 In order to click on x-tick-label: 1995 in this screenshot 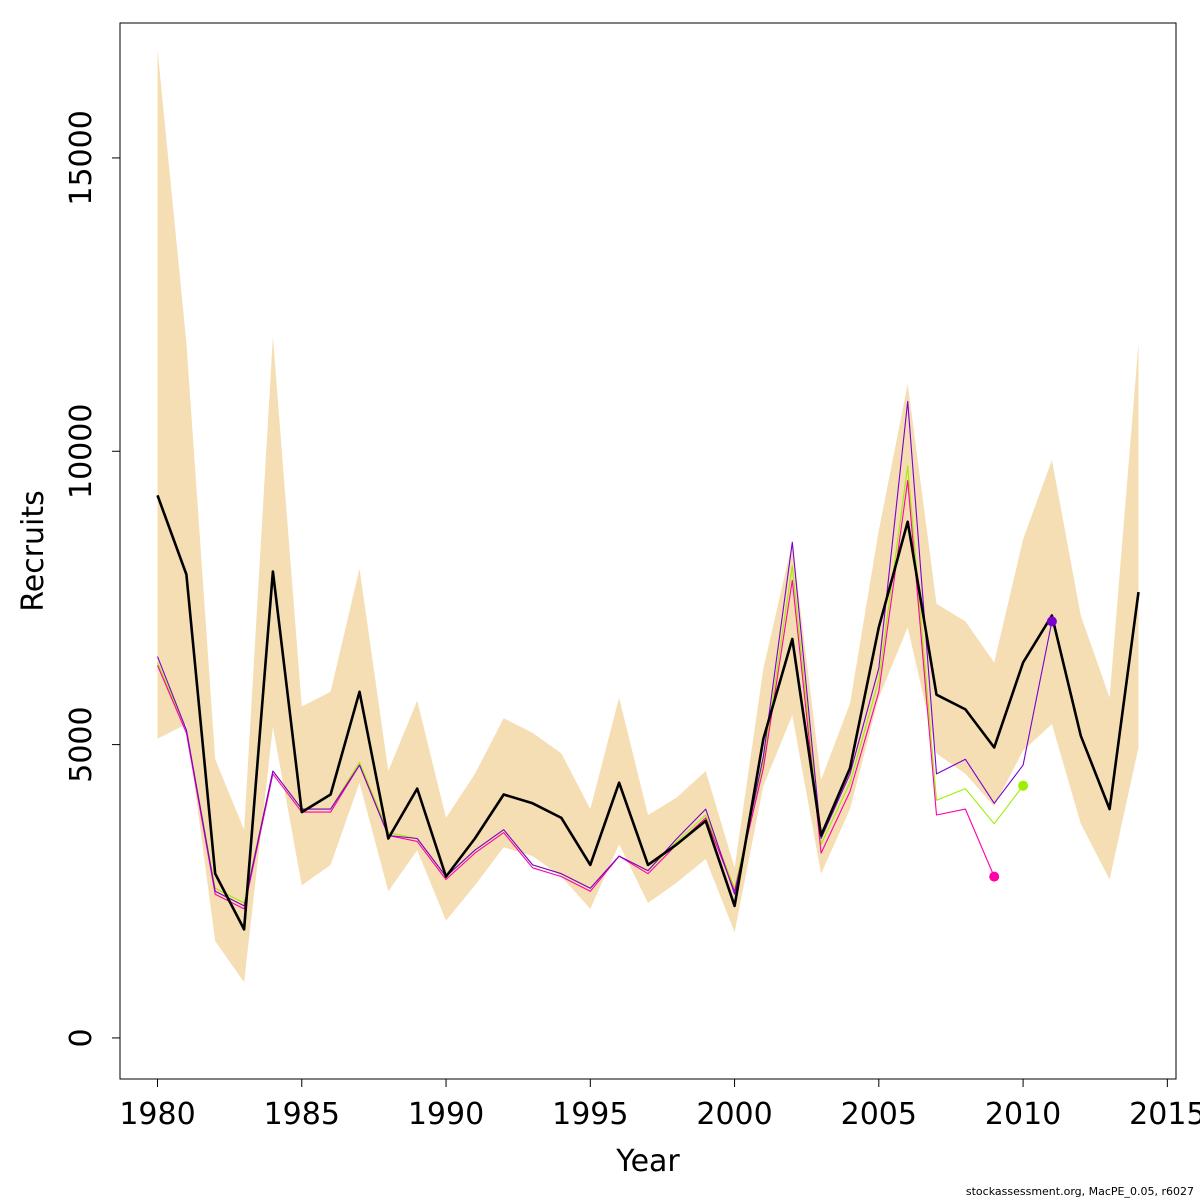, I will do `click(590, 1114)`.